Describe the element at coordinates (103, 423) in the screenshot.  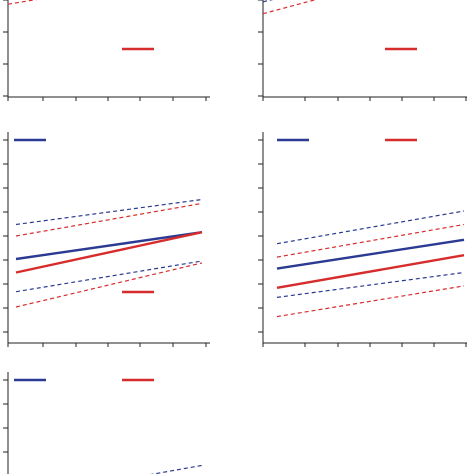
I see `chart-panel-bottom-left` at that location.